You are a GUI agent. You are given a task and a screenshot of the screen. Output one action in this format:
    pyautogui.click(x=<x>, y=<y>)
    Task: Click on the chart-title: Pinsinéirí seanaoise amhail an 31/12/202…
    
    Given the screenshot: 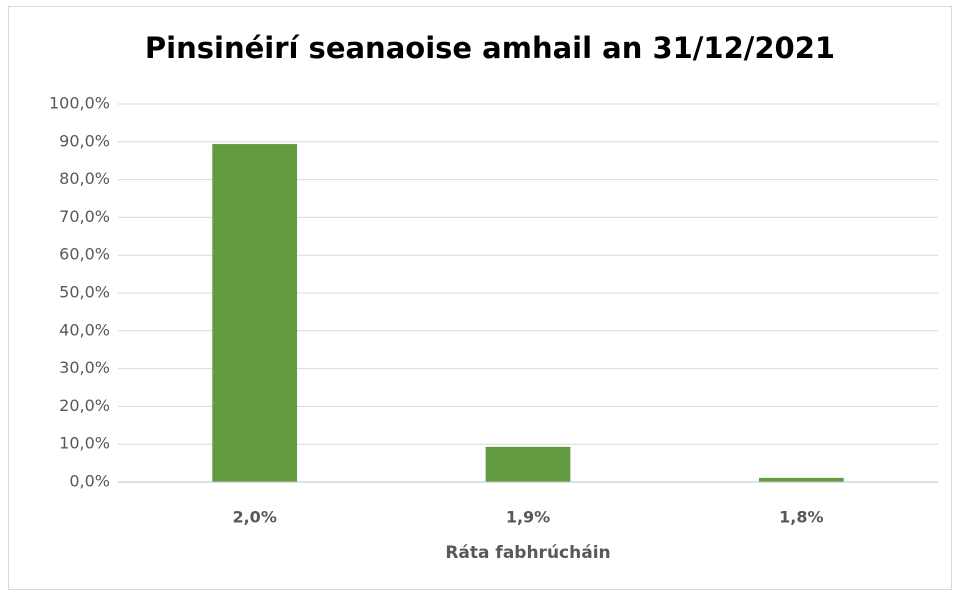 What is the action you would take?
    pyautogui.click(x=490, y=48)
    